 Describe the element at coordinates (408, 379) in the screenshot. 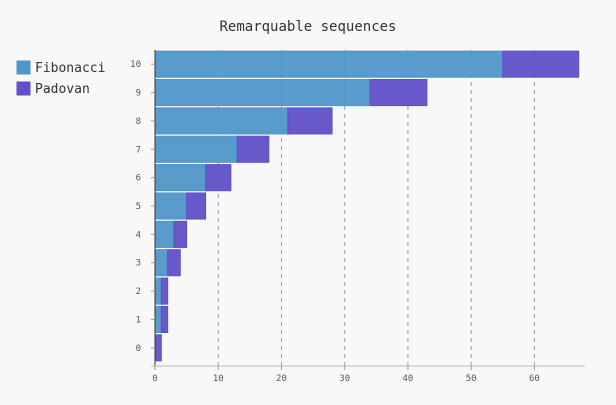

I see `x-tick-label-40: 40` at that location.